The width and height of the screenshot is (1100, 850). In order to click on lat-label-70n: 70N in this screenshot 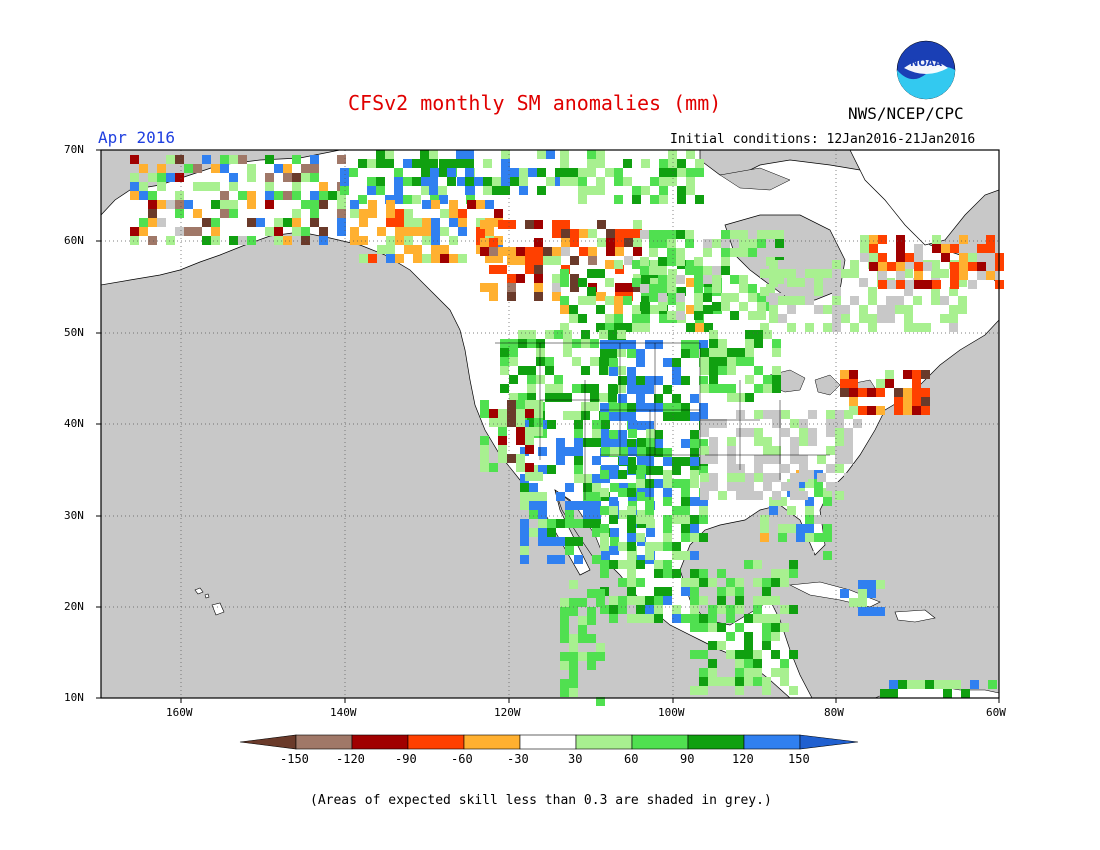, I will do `click(74, 149)`.